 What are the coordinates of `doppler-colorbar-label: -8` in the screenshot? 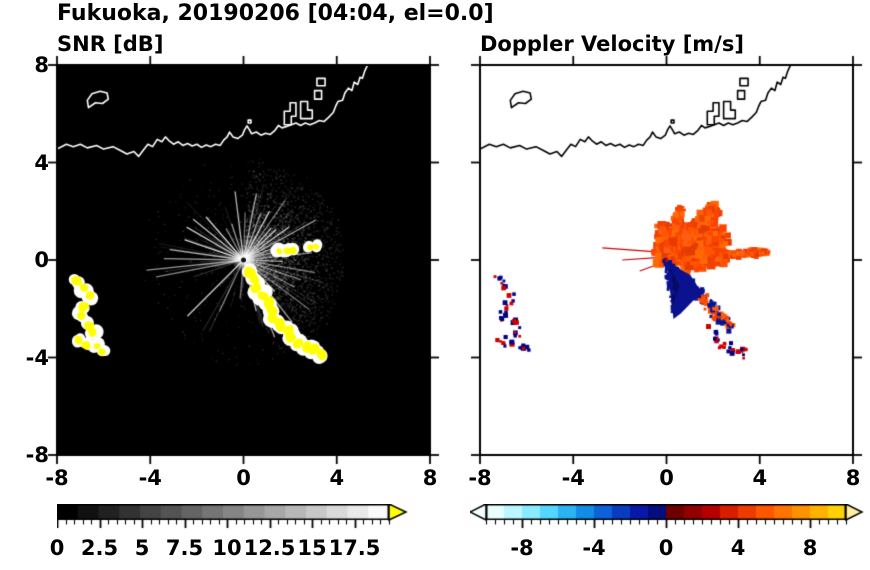 It's located at (522, 548).